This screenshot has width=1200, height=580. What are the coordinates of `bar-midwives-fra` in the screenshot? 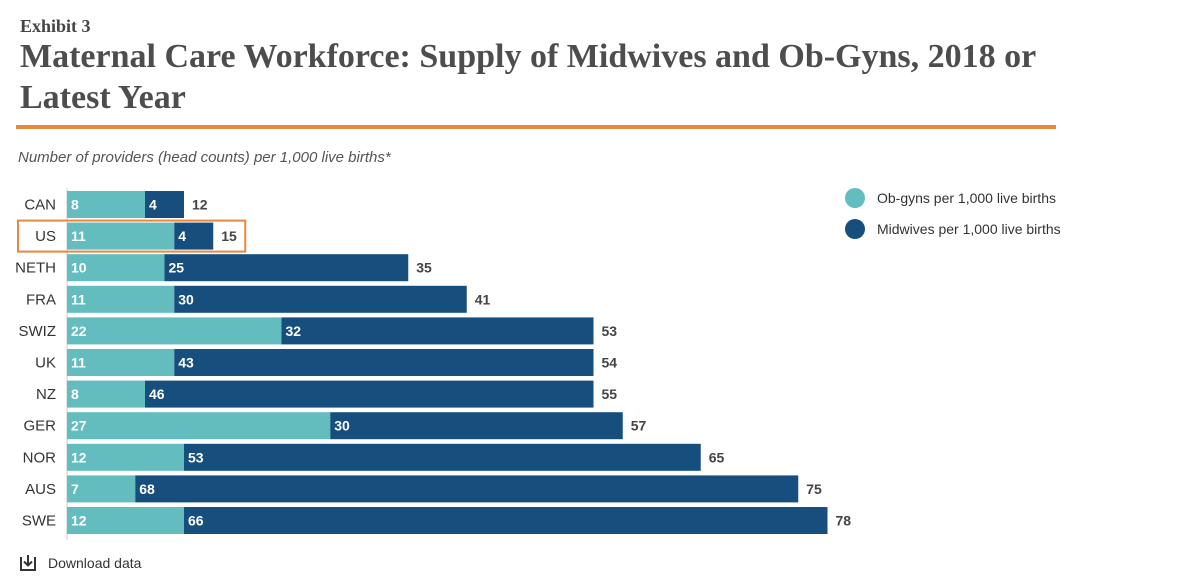 It's located at (320, 299).